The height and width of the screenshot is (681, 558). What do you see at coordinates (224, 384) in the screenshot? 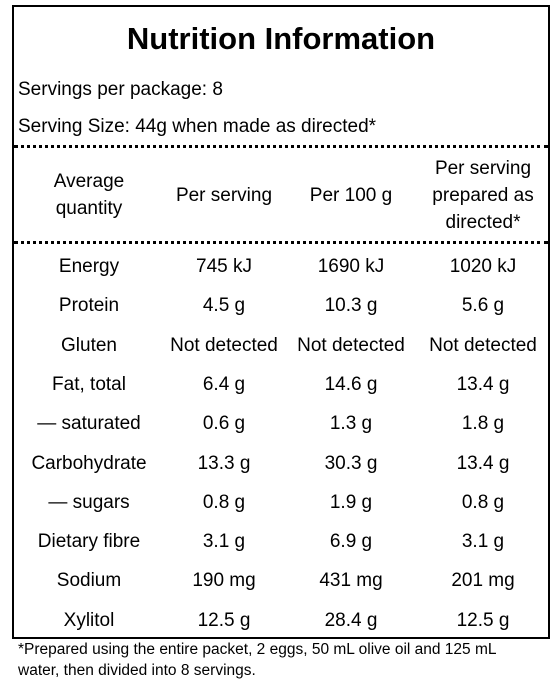
I see `value-cell: 6.4 g` at bounding box center [224, 384].